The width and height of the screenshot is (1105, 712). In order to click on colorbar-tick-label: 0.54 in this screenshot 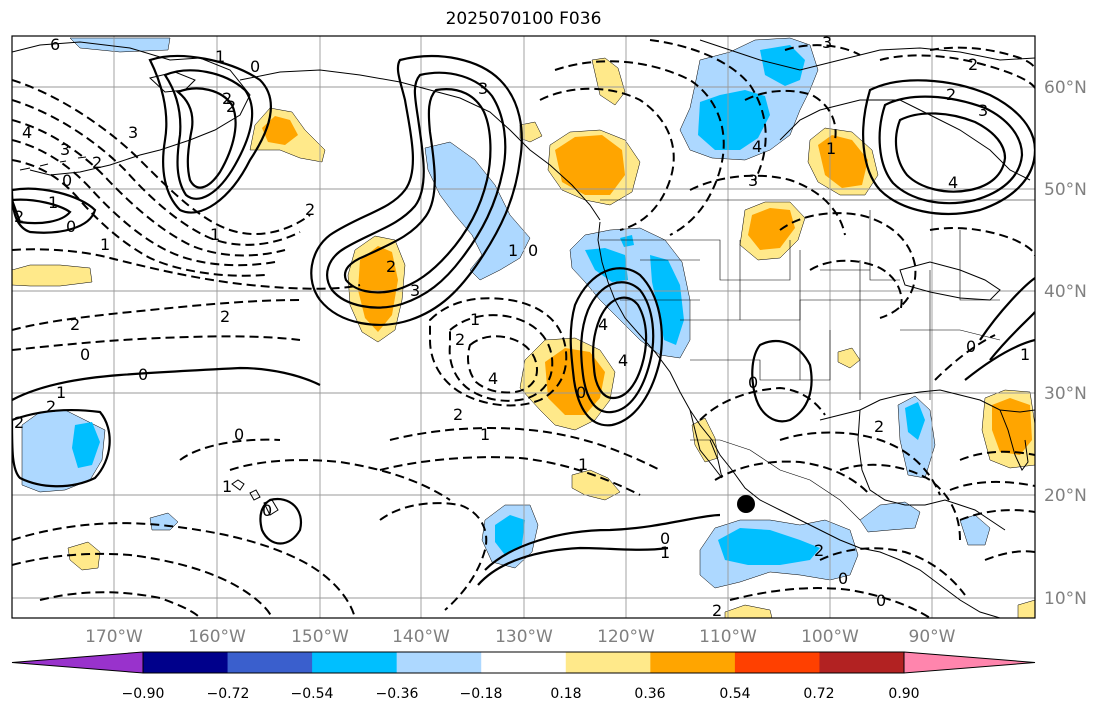, I will do `click(734, 694)`.